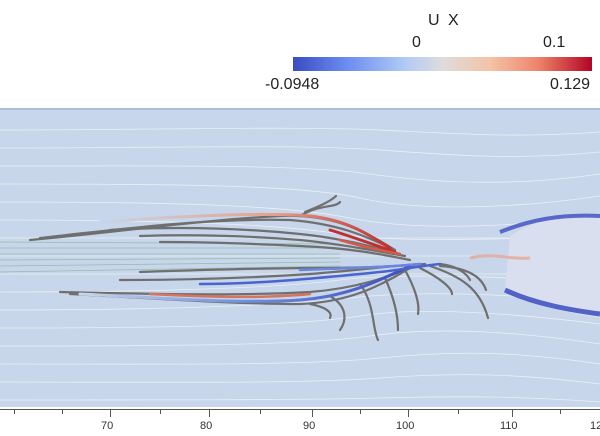  What do you see at coordinates (442, 64) in the screenshot?
I see `colorbar` at bounding box center [442, 64].